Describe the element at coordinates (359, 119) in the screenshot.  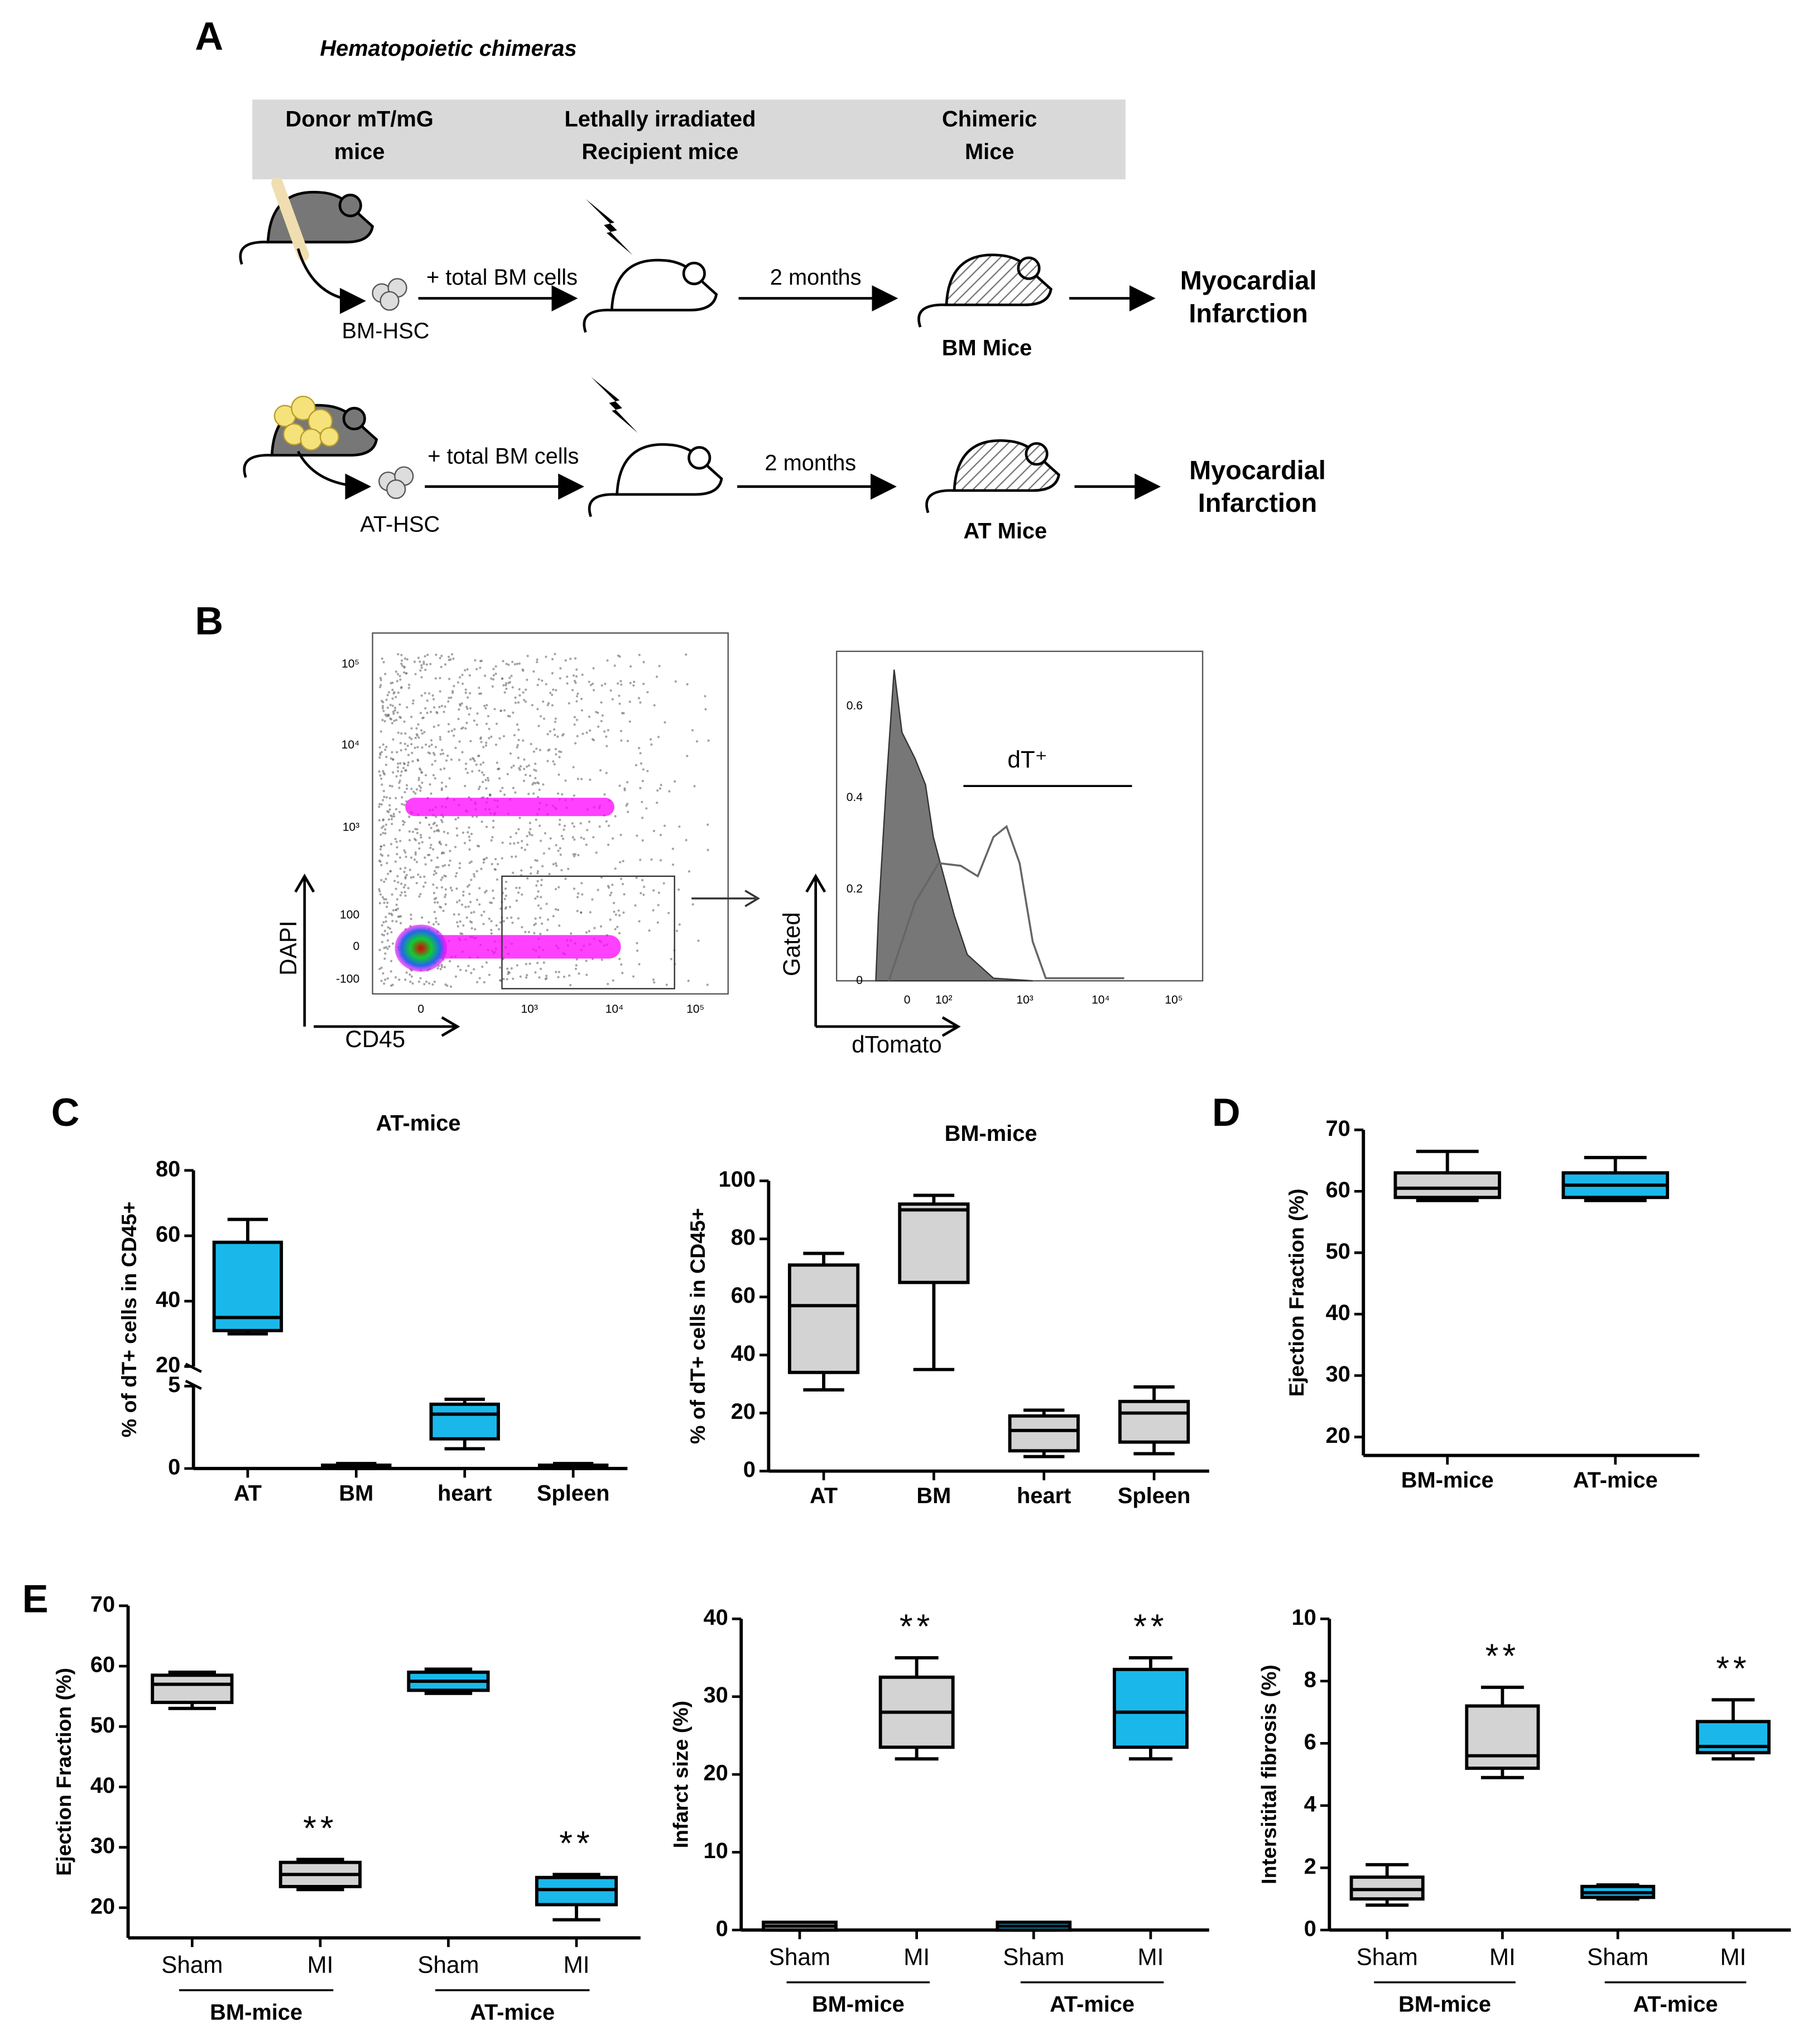
I see `column-header: Donor mT/mG` at that location.